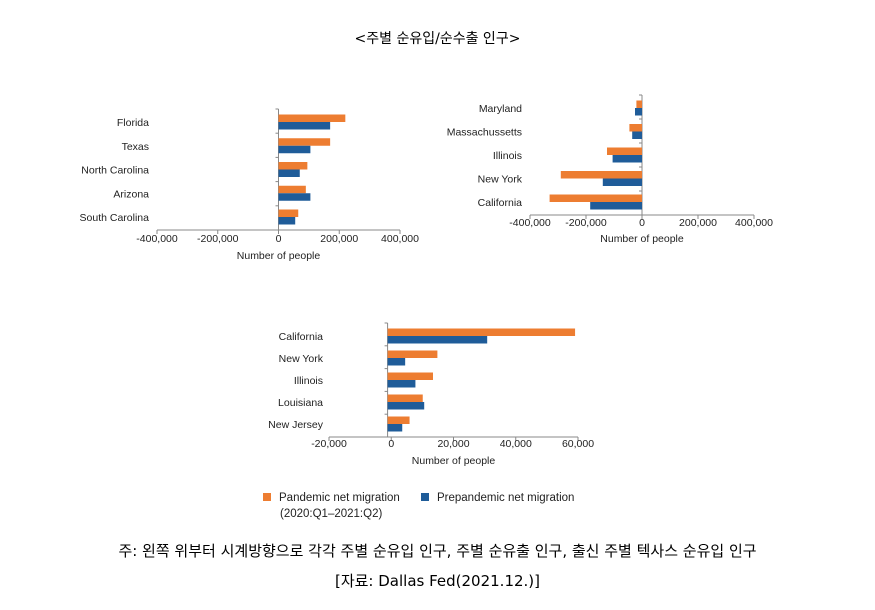  Describe the element at coordinates (331, 514) in the screenshot. I see `legend-period-pandemic: (2020:Q1–2021:Q2)` at that location.